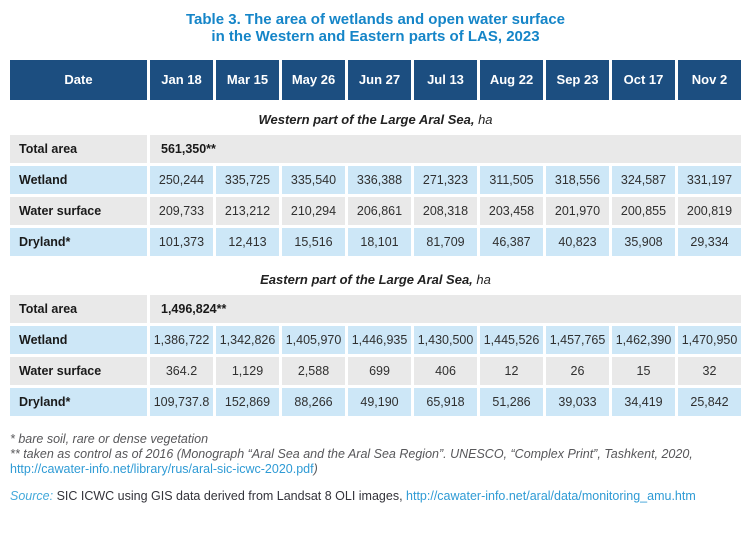  Describe the element at coordinates (247, 79) in the screenshot. I see `date-header-cell: Mar 15` at that location.